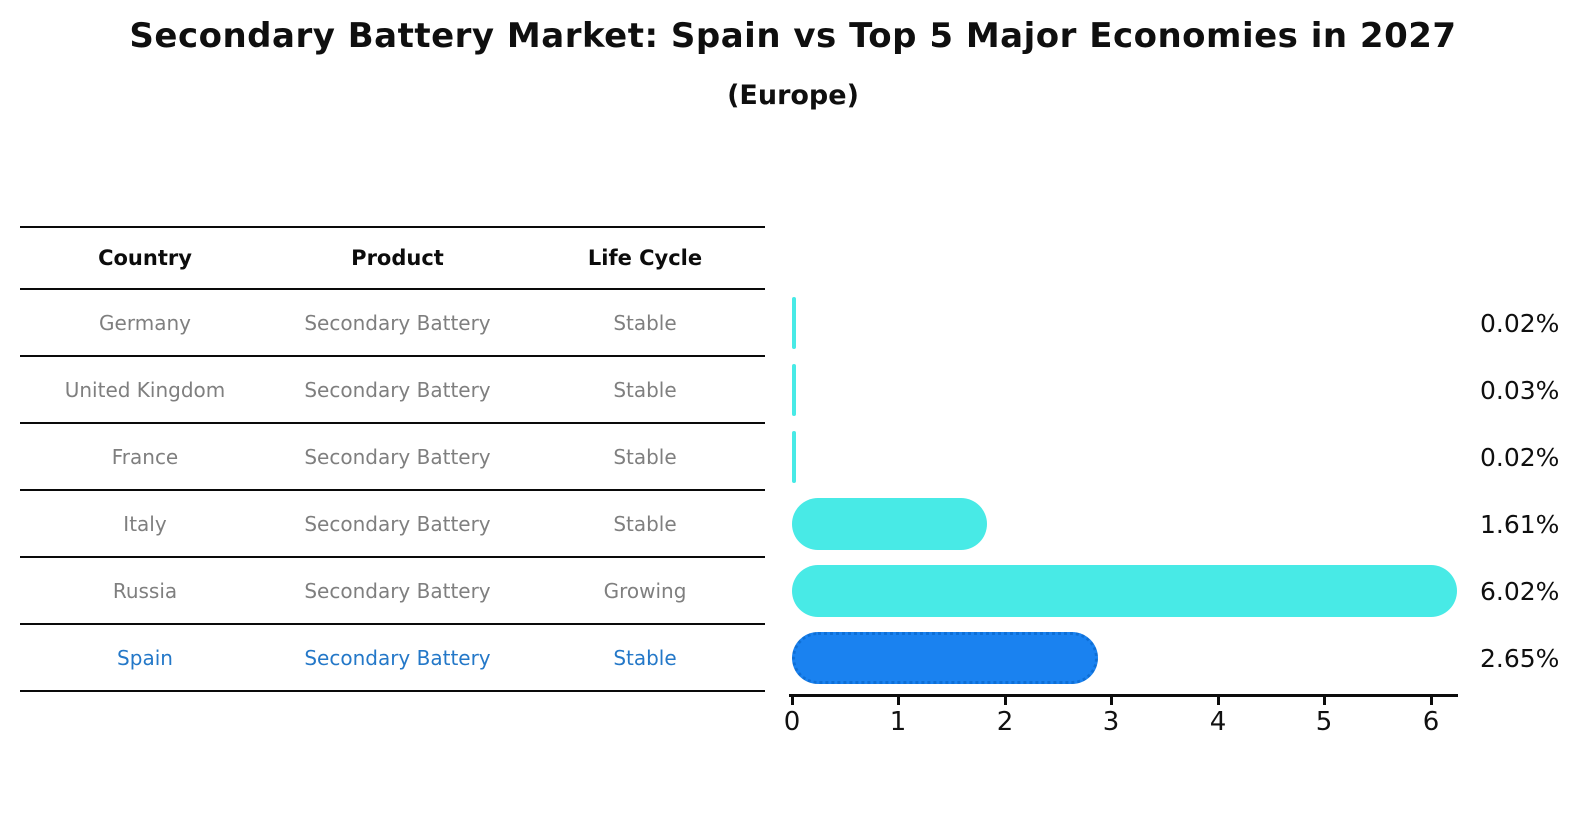 Image resolution: width=1586 pixels, height=823 pixels. What do you see at coordinates (645, 590) in the screenshot?
I see `cell-life-cycle: Growing` at bounding box center [645, 590].